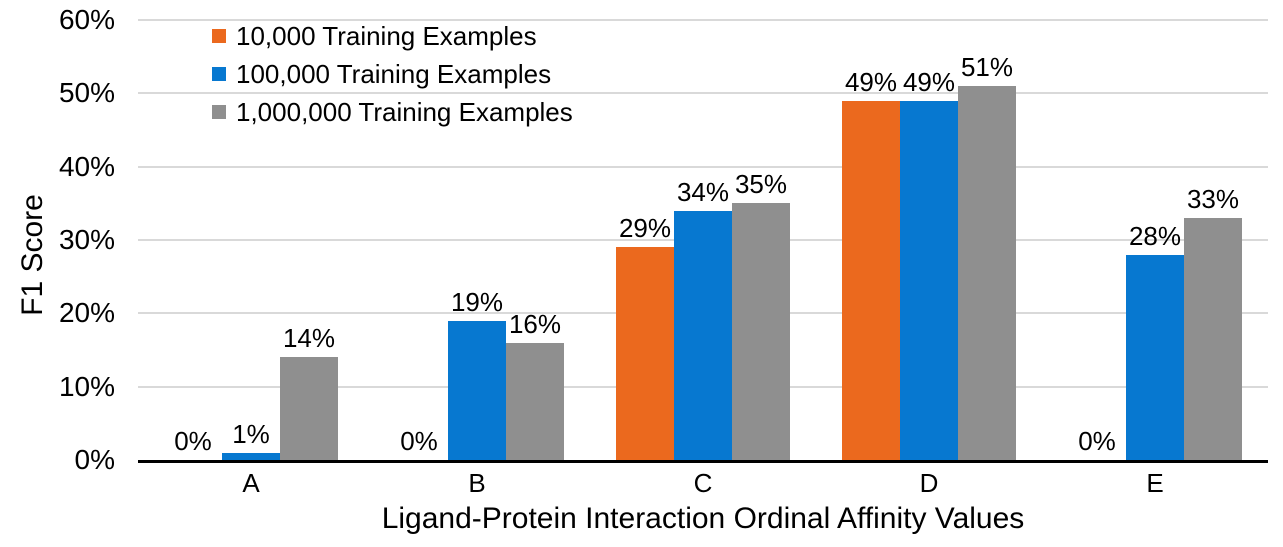  I want to click on y-tick-label: 10%, so click(86, 386).